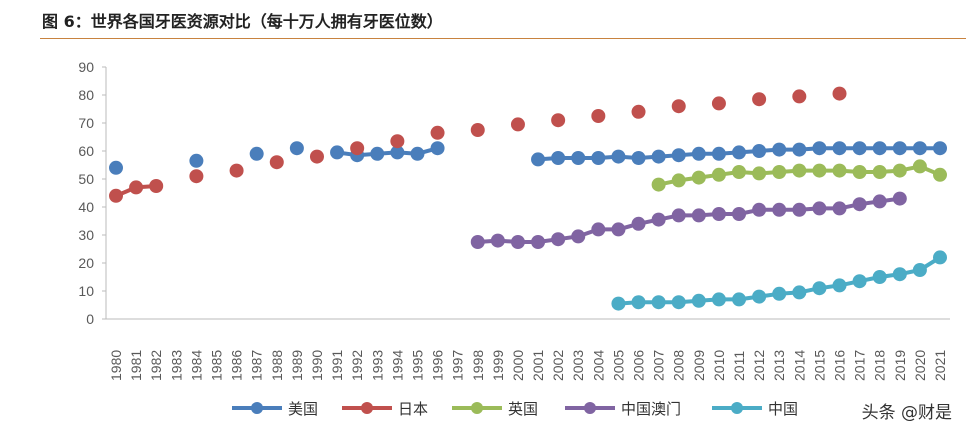 This screenshot has height=436, width=966. I want to click on x-tick-label: 2011, so click(739, 366).